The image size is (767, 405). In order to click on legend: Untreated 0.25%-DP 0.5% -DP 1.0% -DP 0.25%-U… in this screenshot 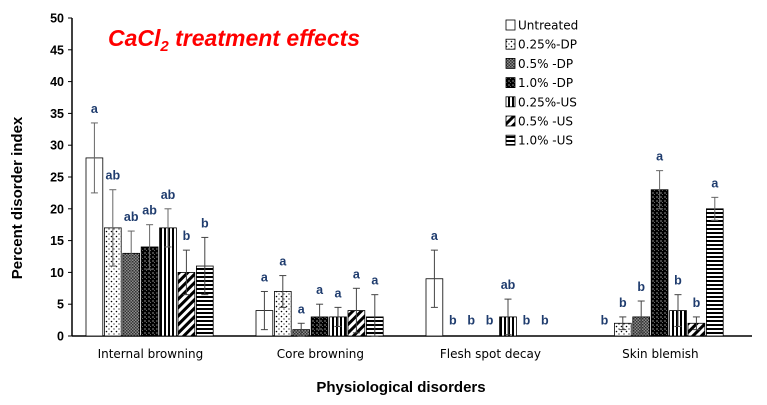, I will do `click(541, 83)`.